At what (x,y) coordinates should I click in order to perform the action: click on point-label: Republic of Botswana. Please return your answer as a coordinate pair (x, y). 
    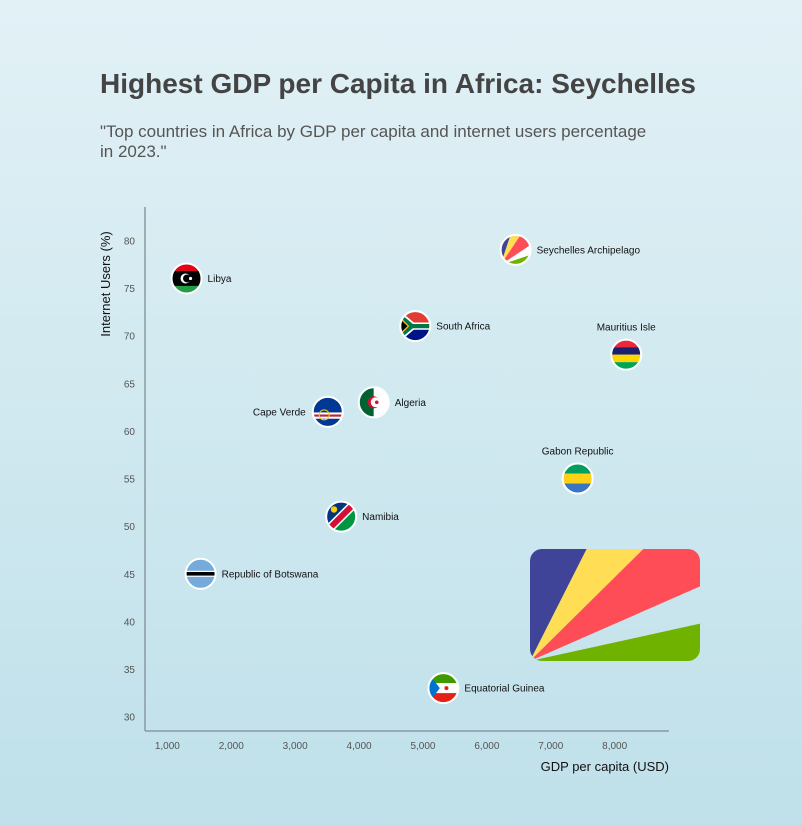
    Looking at the image, I should click on (270, 574).